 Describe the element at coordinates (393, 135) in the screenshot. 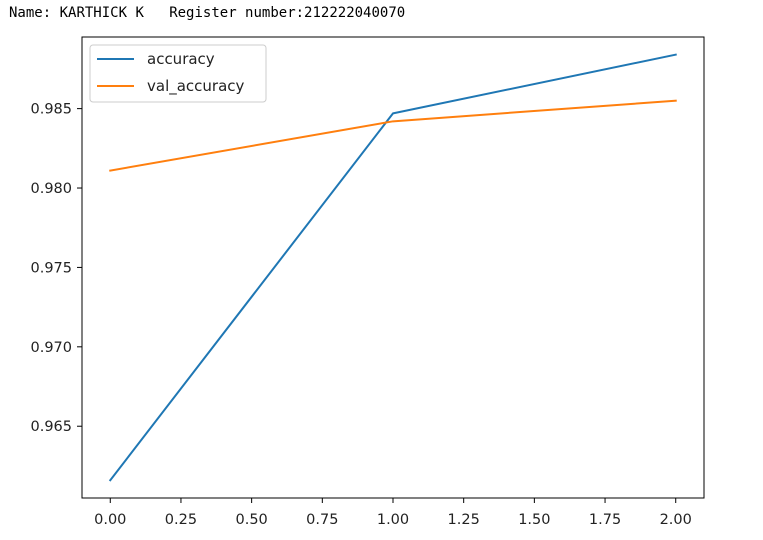

I see `series-line-val-accuracy` at that location.